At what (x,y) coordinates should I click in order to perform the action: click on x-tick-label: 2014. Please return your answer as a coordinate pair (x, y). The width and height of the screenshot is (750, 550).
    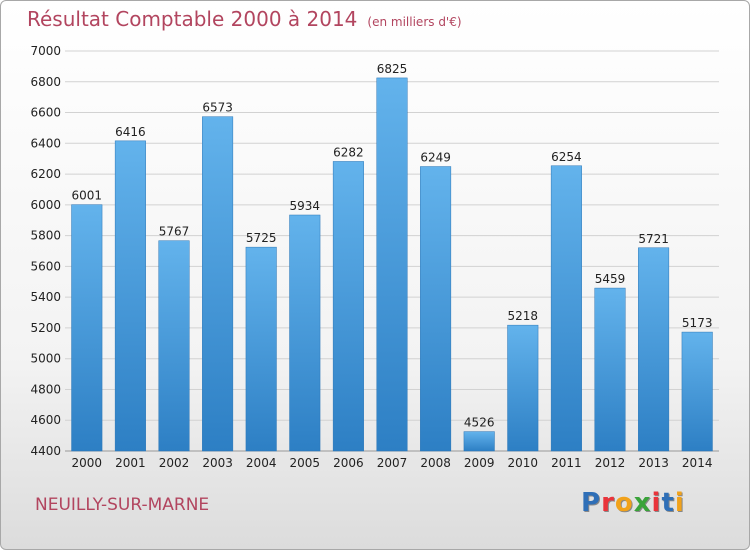
    Looking at the image, I should click on (697, 463).